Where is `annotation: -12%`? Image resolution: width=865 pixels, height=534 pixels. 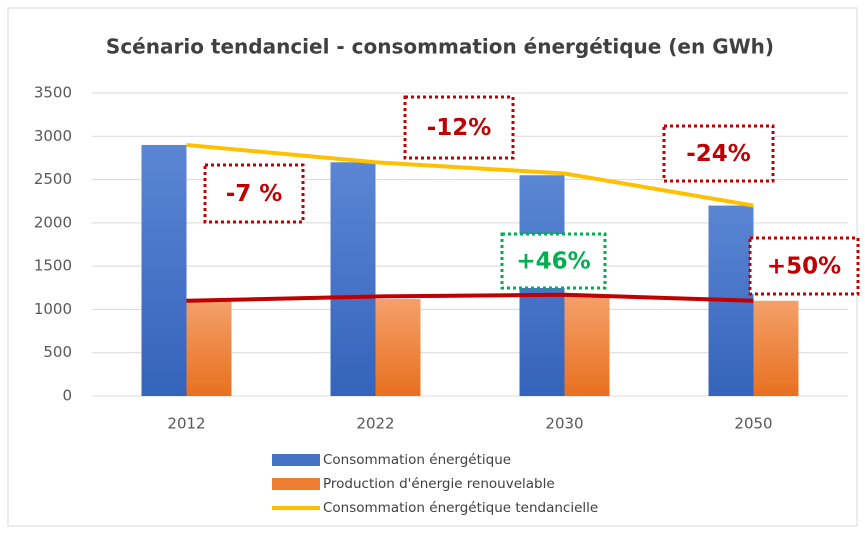
annotation: -12% is located at coordinates (459, 128).